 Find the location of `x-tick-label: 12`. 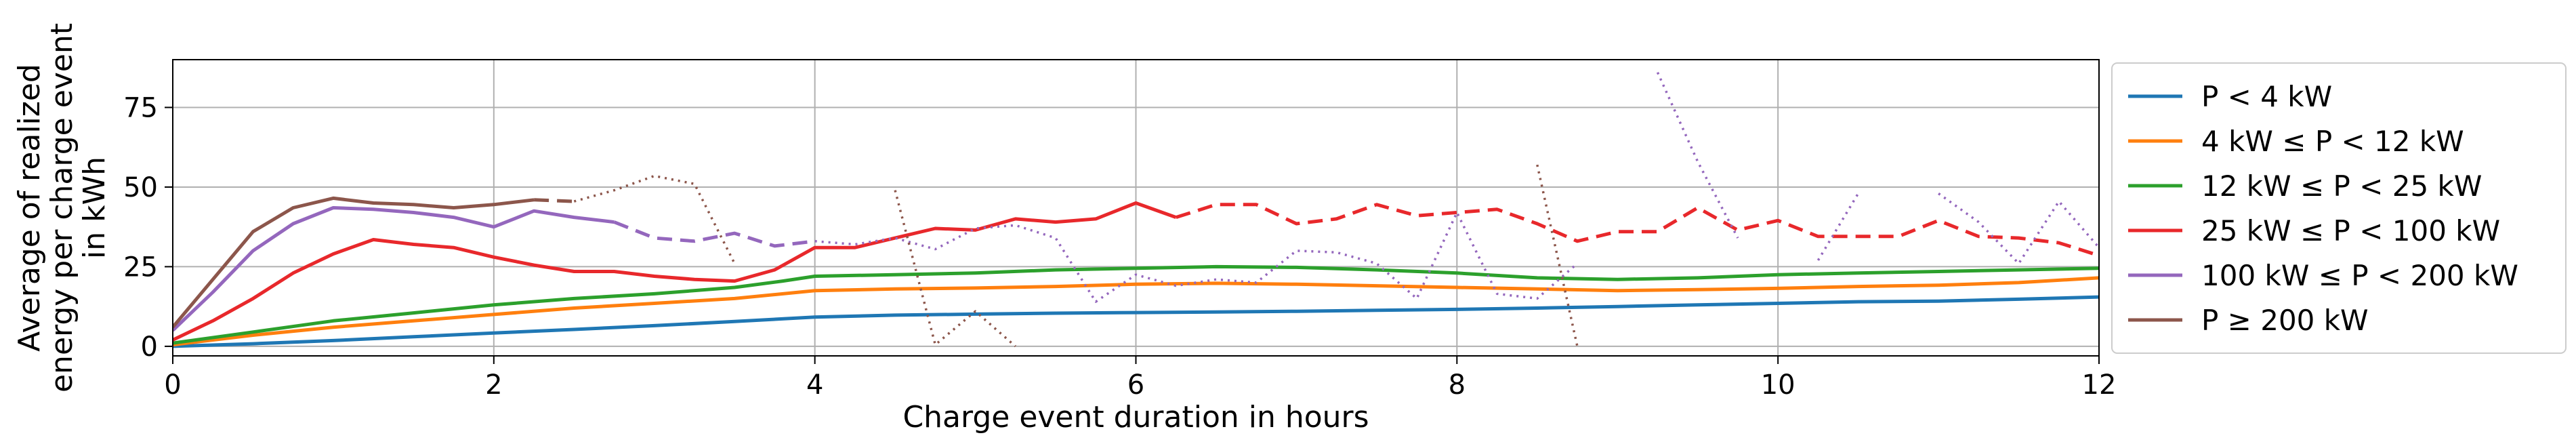

x-tick-label: 12 is located at coordinates (2099, 385).